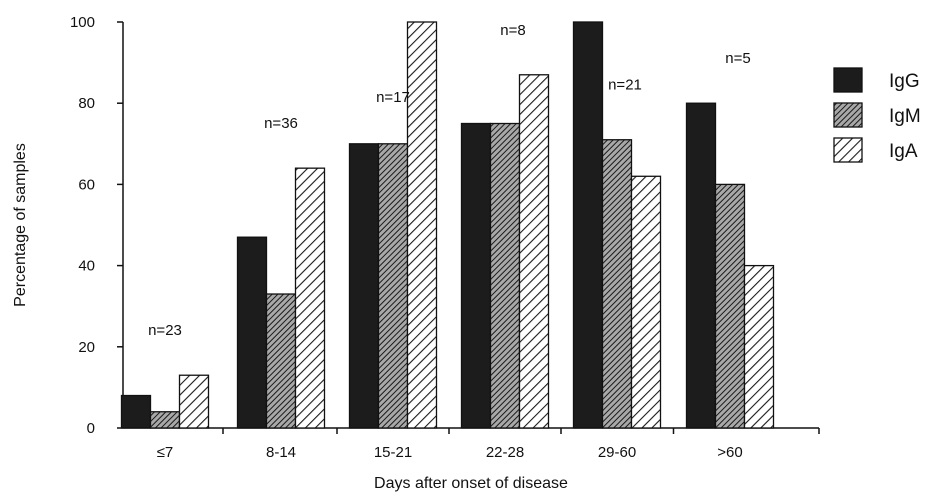 The height and width of the screenshot is (493, 952). I want to click on legend-swatch-igg, so click(848, 80).